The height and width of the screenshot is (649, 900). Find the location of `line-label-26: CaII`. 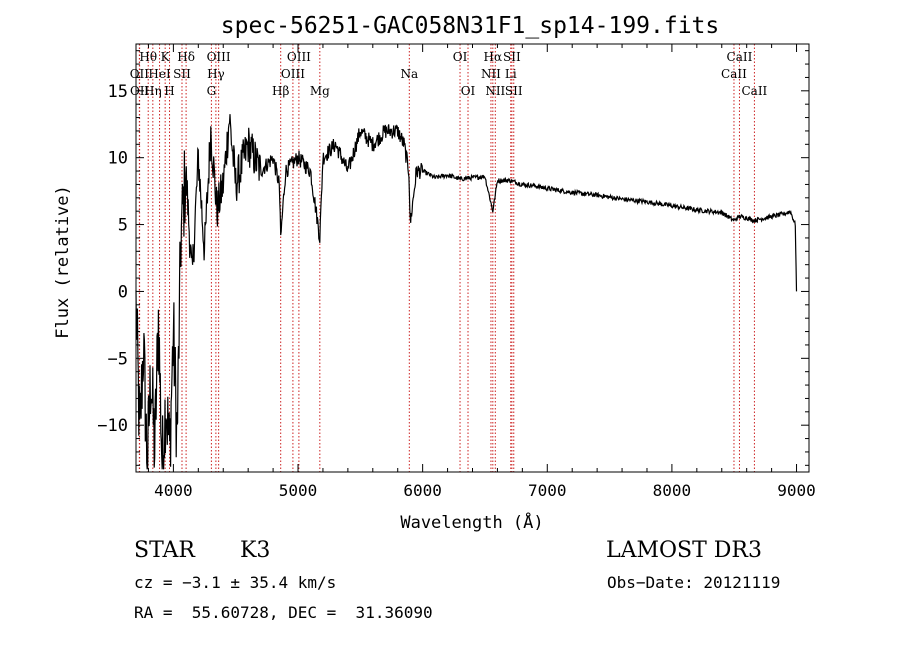

line-label-26: CaII is located at coordinates (734, 74).